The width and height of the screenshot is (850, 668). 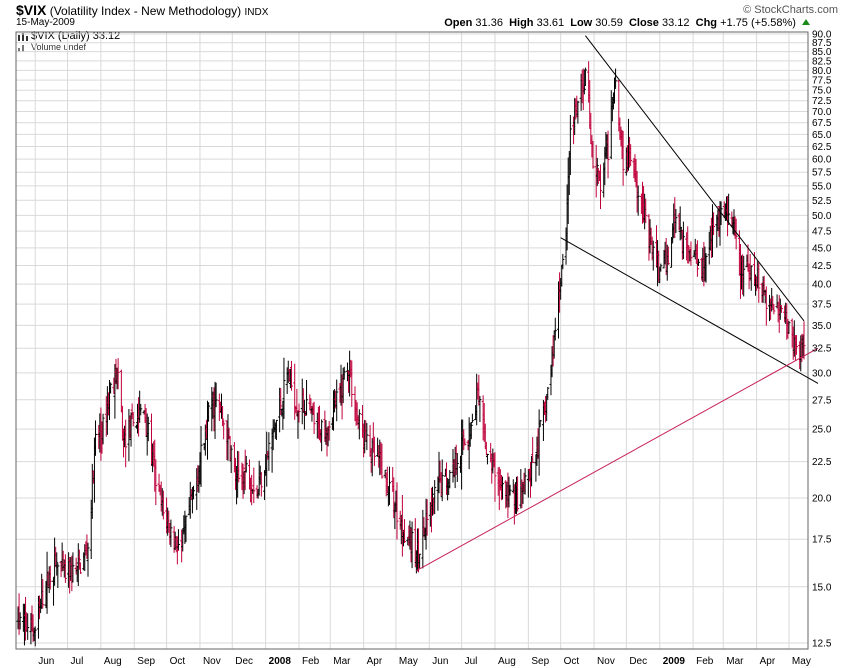 I want to click on legend-price: $VIX (Daily) 33.12, so click(x=69, y=36).